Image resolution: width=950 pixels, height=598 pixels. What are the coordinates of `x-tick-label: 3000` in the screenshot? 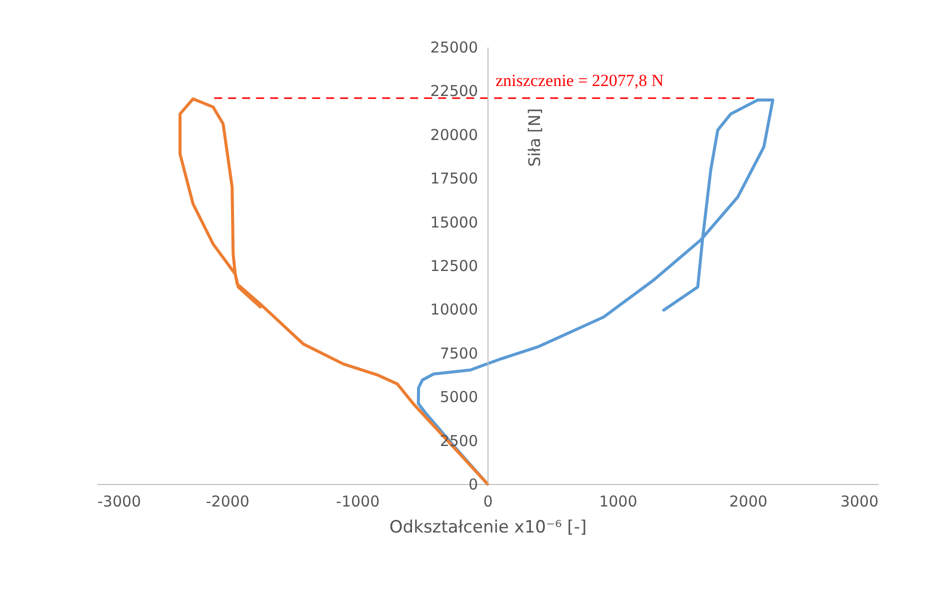 It's located at (859, 501).